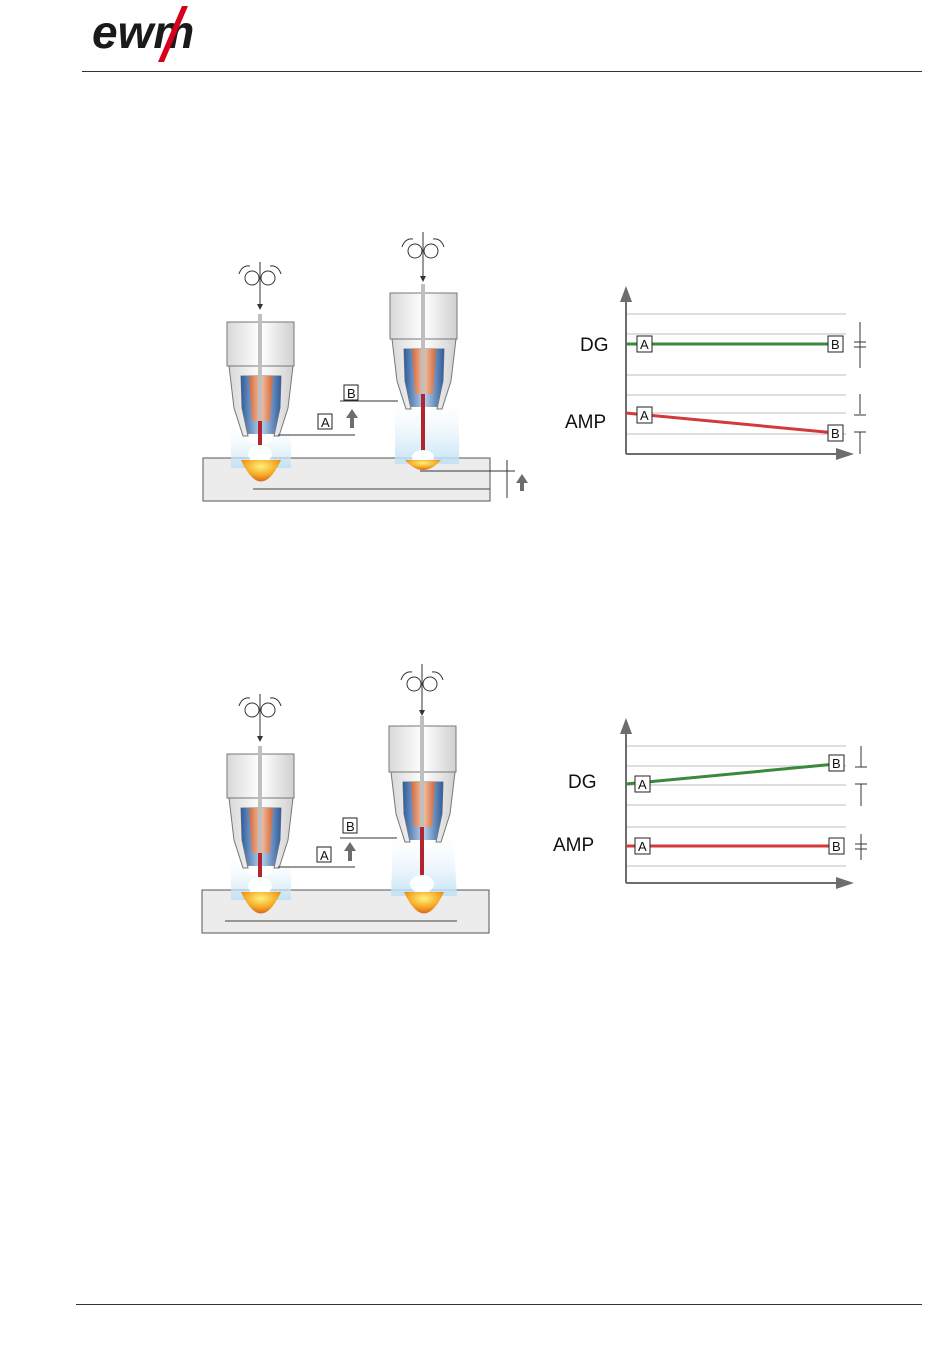 The image size is (950, 1359). I want to click on figure2-chart: DG AMP A B A B, so click(713, 806).